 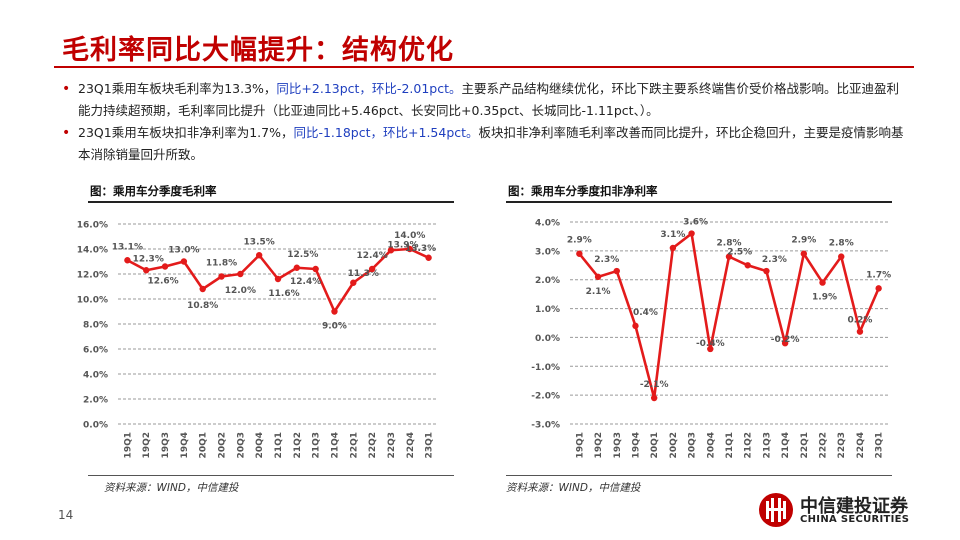 I want to click on data-label: 12.0%, so click(x=240, y=291).